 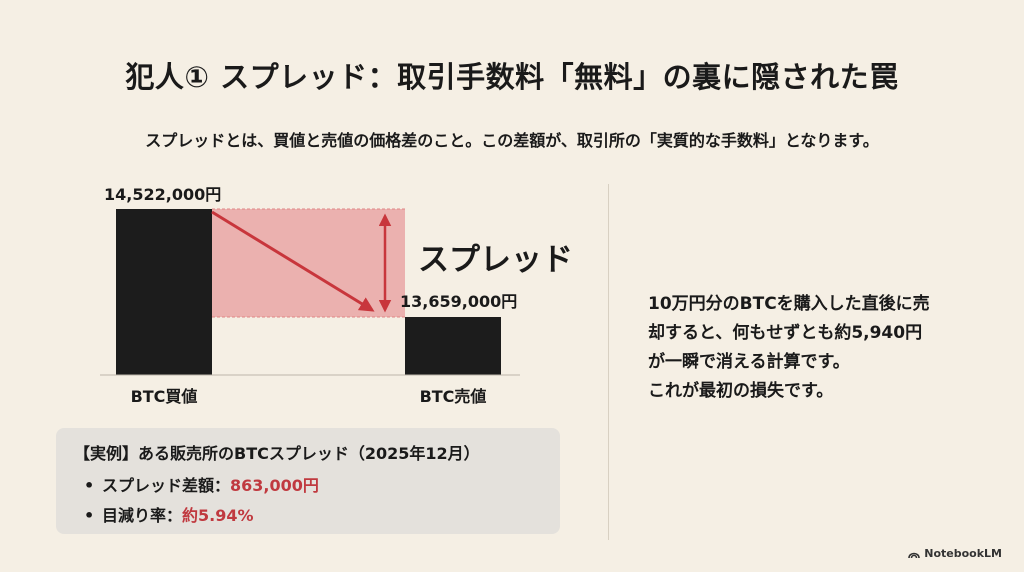 I want to click on example-item-label: 目減り率：, so click(x=142, y=515).